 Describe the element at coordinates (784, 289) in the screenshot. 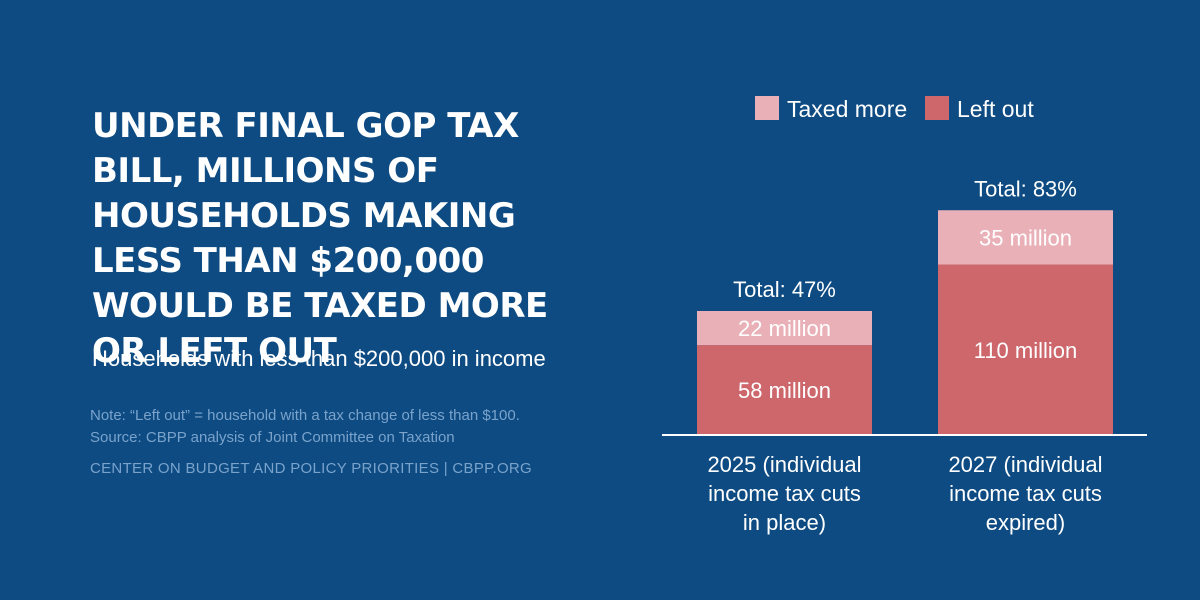

I see `total-label-1: Total: 47%` at that location.